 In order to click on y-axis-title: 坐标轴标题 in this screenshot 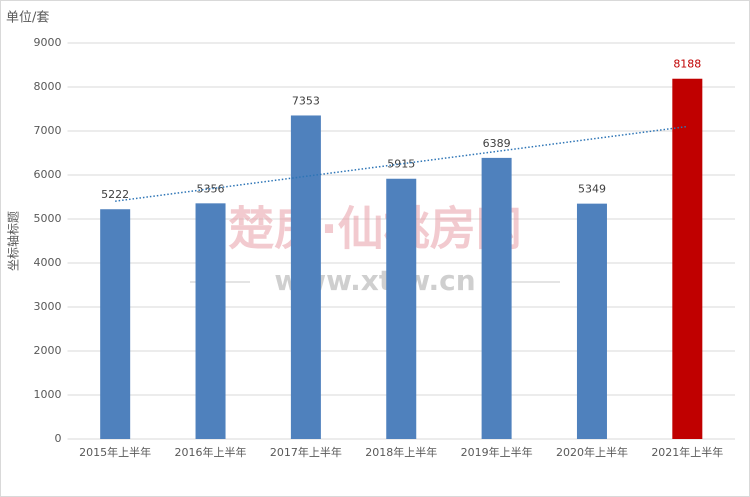, I will do `click(13, 241)`.